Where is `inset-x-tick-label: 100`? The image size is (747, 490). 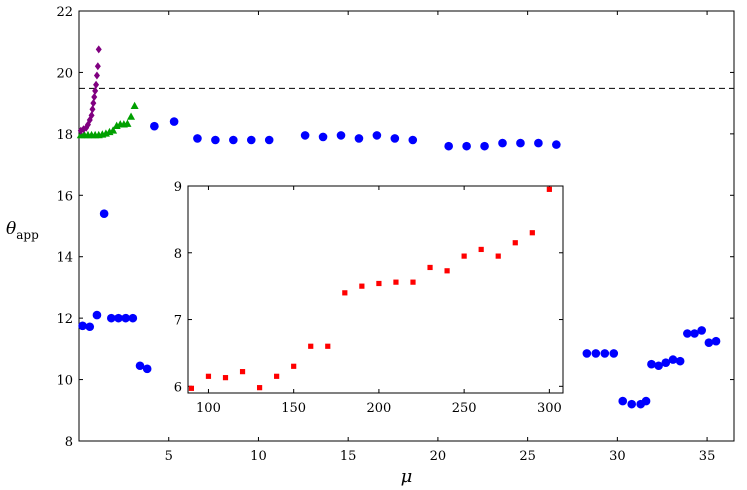 inset-x-tick-label: 100 is located at coordinates (208, 408).